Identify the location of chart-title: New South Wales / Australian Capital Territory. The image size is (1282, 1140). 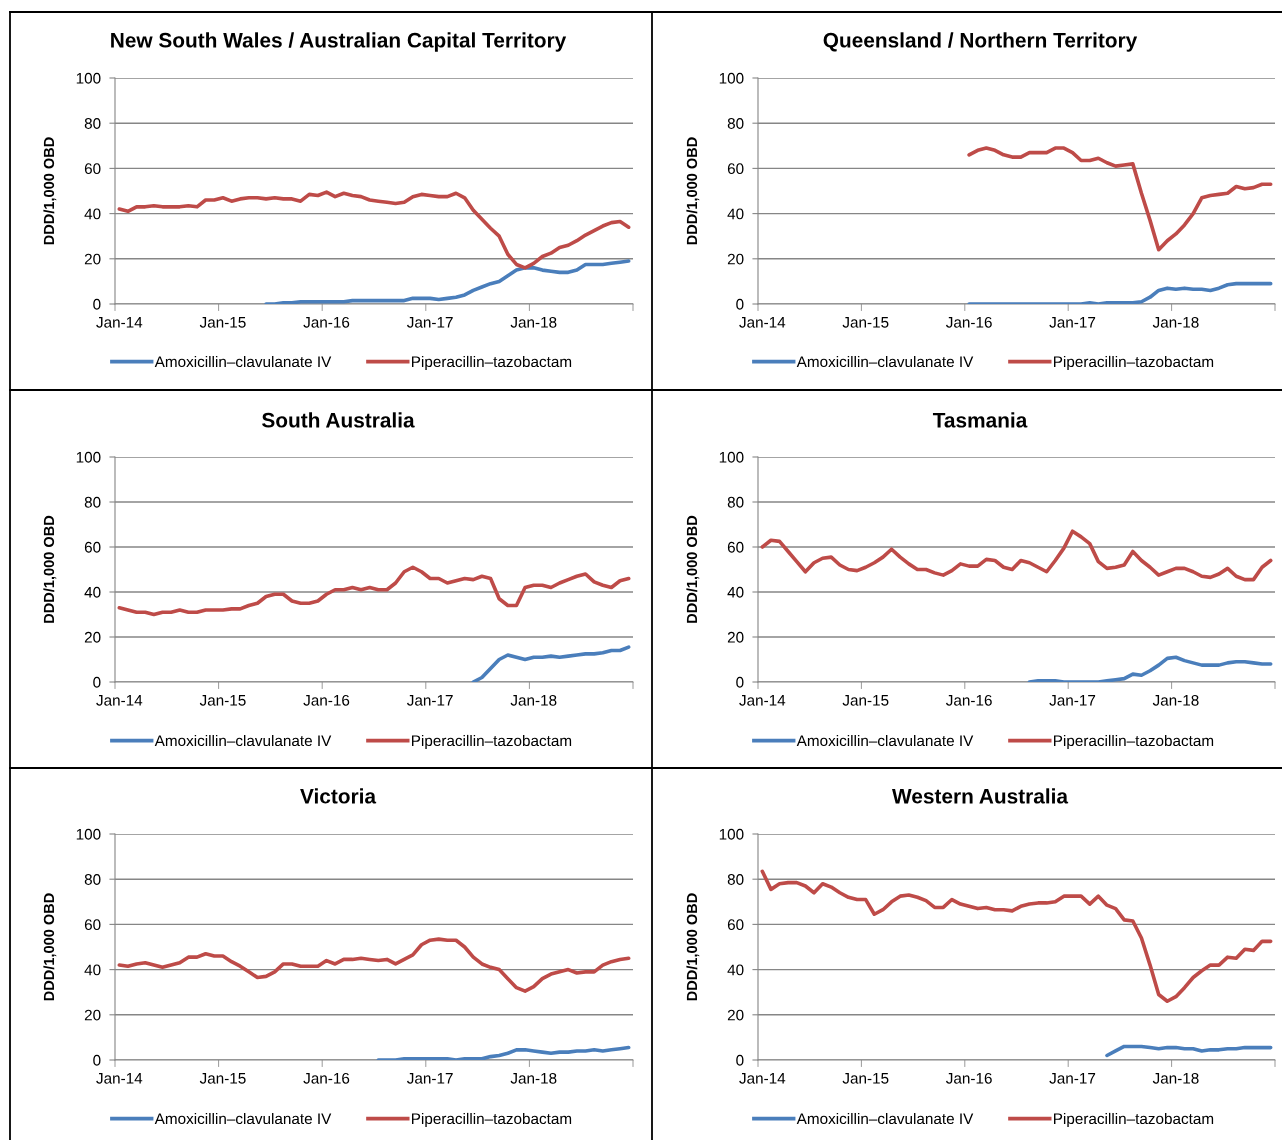
(339, 42).